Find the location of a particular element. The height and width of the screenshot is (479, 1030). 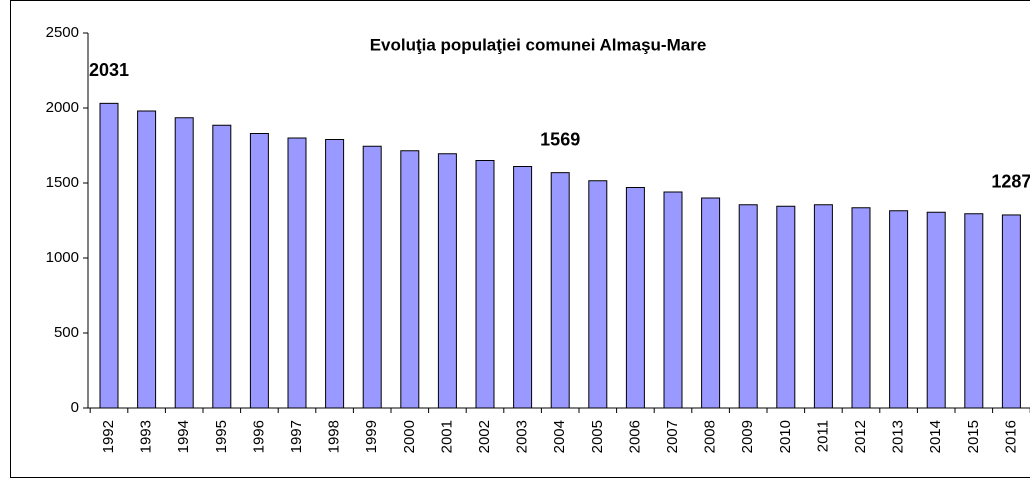

x-tick-label: 2008 is located at coordinates (710, 436).